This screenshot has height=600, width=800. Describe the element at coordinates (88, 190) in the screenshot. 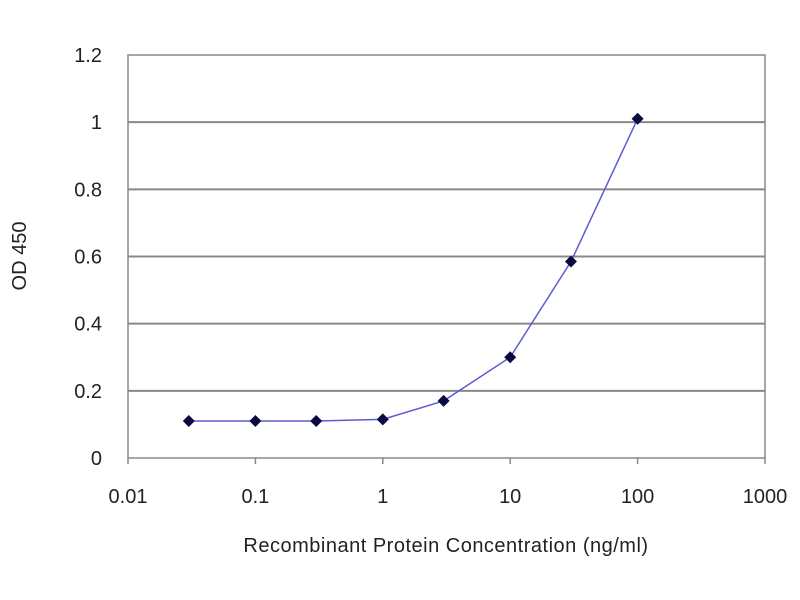

I see `y-tick-label: 0.8` at that location.